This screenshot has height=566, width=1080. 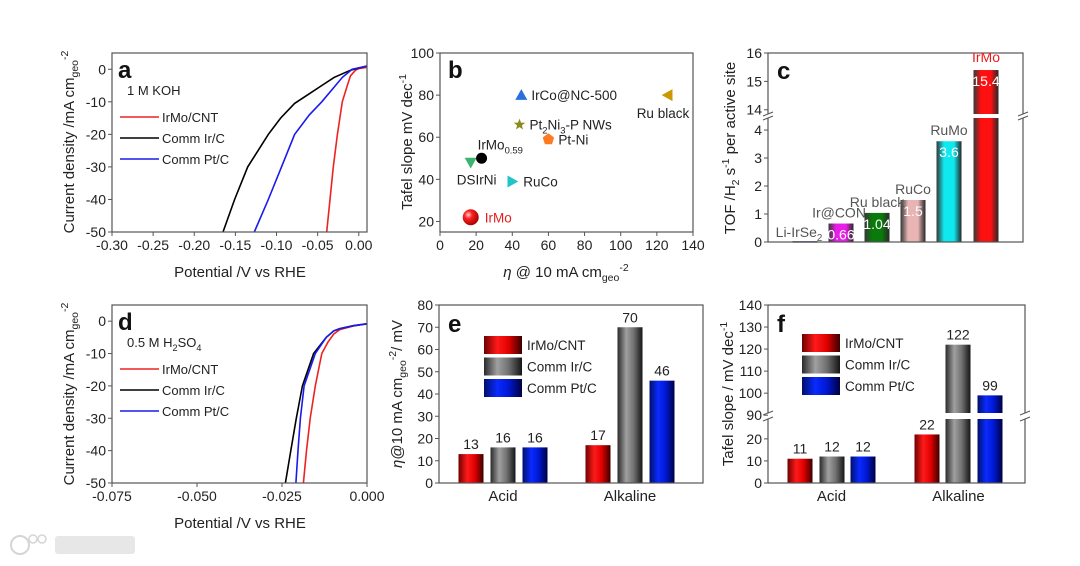 What do you see at coordinates (440, 245) in the screenshot?
I see `x-tick-label: 0` at bounding box center [440, 245].